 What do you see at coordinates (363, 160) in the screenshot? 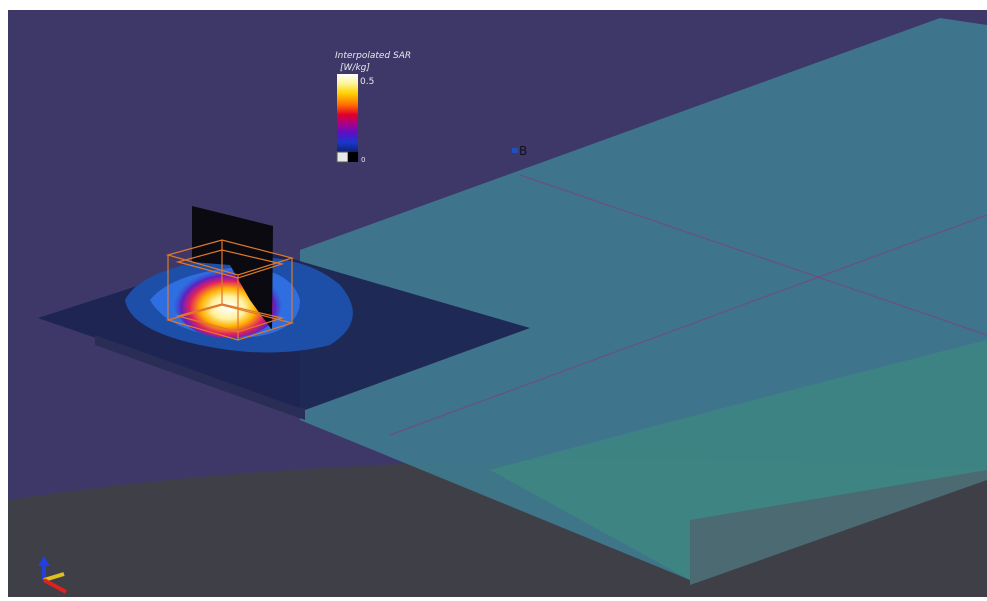
I see `colorbar-min: 0` at bounding box center [363, 160].